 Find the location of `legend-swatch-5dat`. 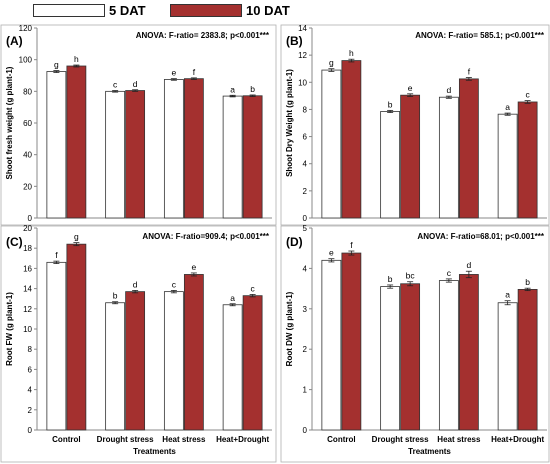

legend-swatch-5dat is located at coordinates (69, 10).